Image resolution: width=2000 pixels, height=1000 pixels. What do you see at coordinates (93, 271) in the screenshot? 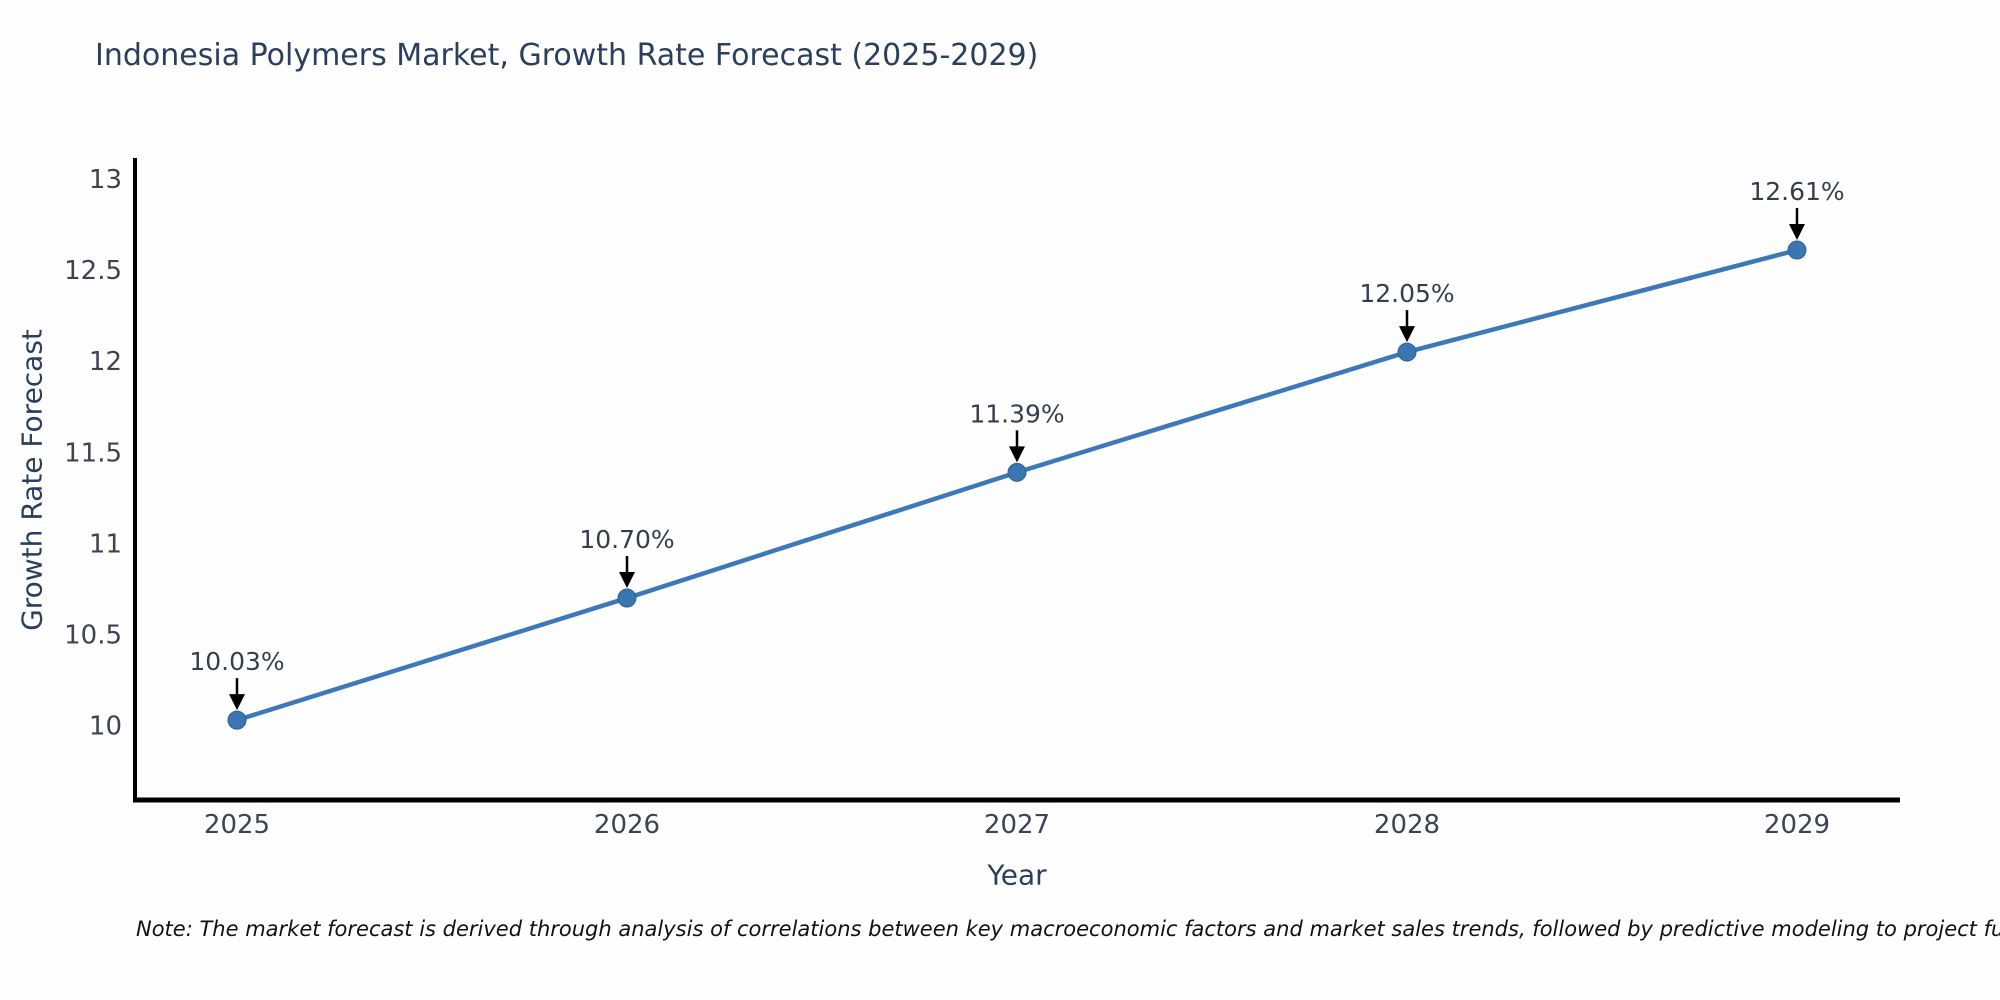
I see `y-tick-label: 12.5` at bounding box center [93, 271].